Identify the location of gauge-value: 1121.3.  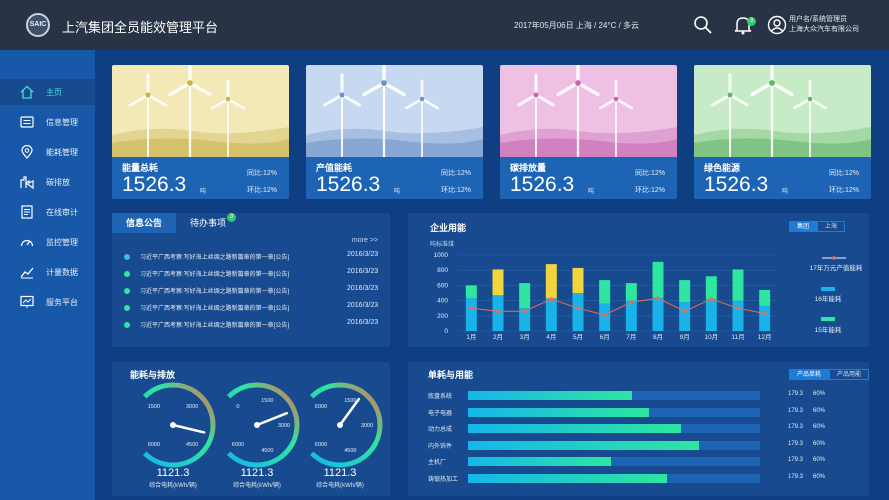
(340, 473).